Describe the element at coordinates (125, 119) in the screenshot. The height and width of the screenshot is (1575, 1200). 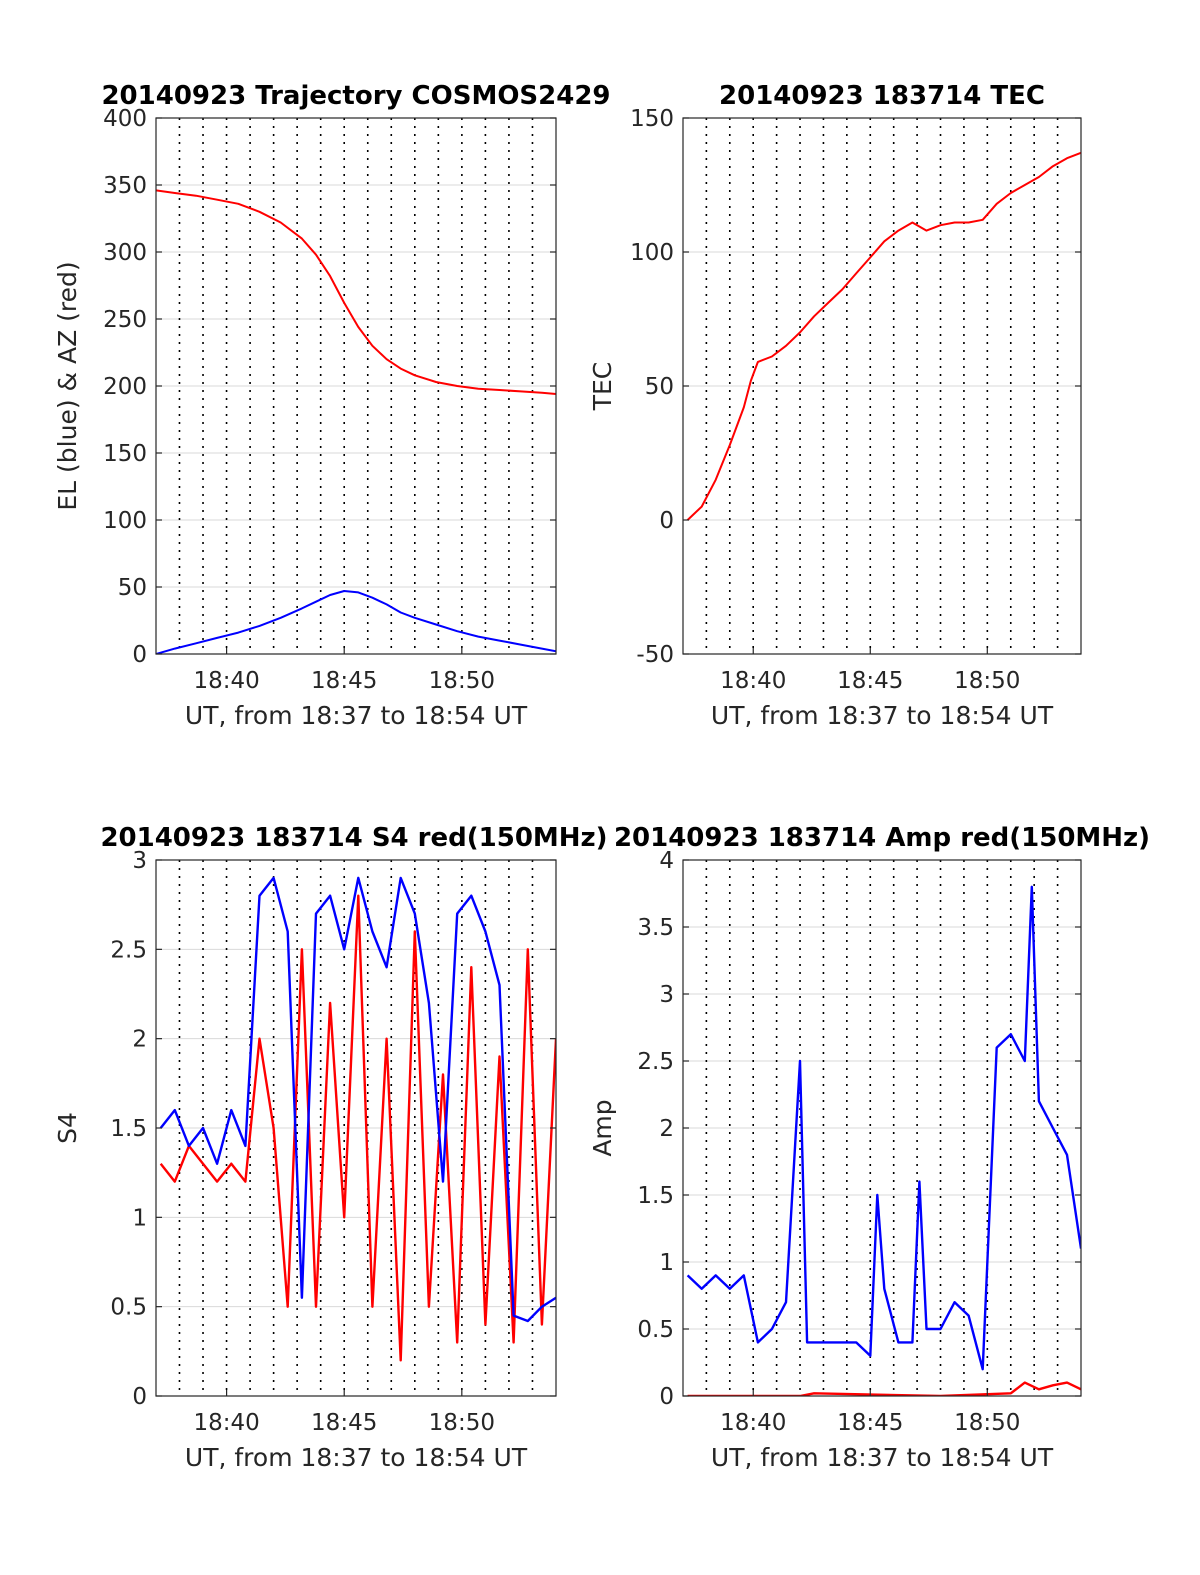
I see `y-tick-label: 400` at that location.